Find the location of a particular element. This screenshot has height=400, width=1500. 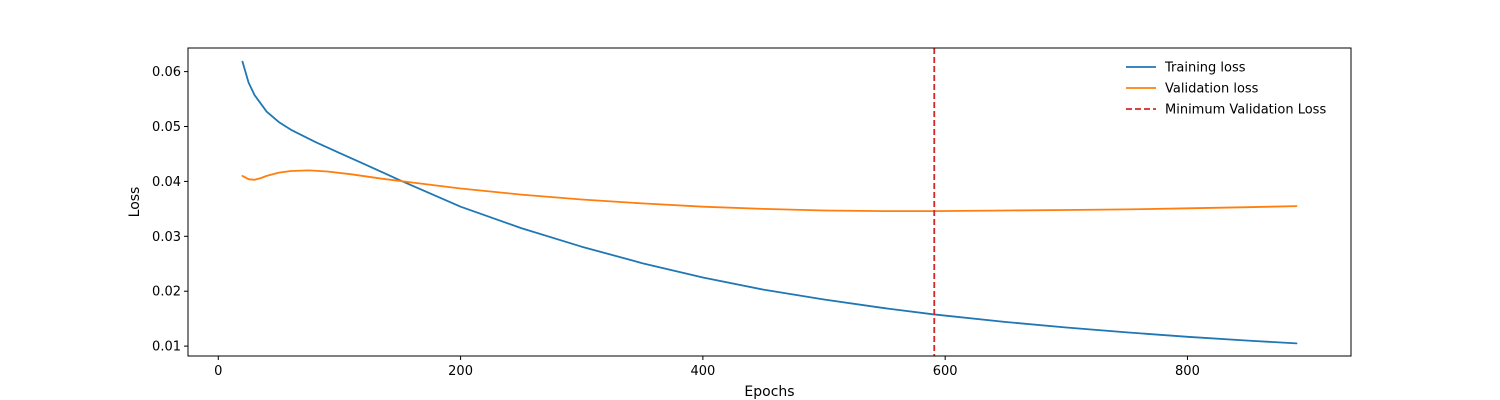

legend-label: Training loss is located at coordinates (1205, 68).